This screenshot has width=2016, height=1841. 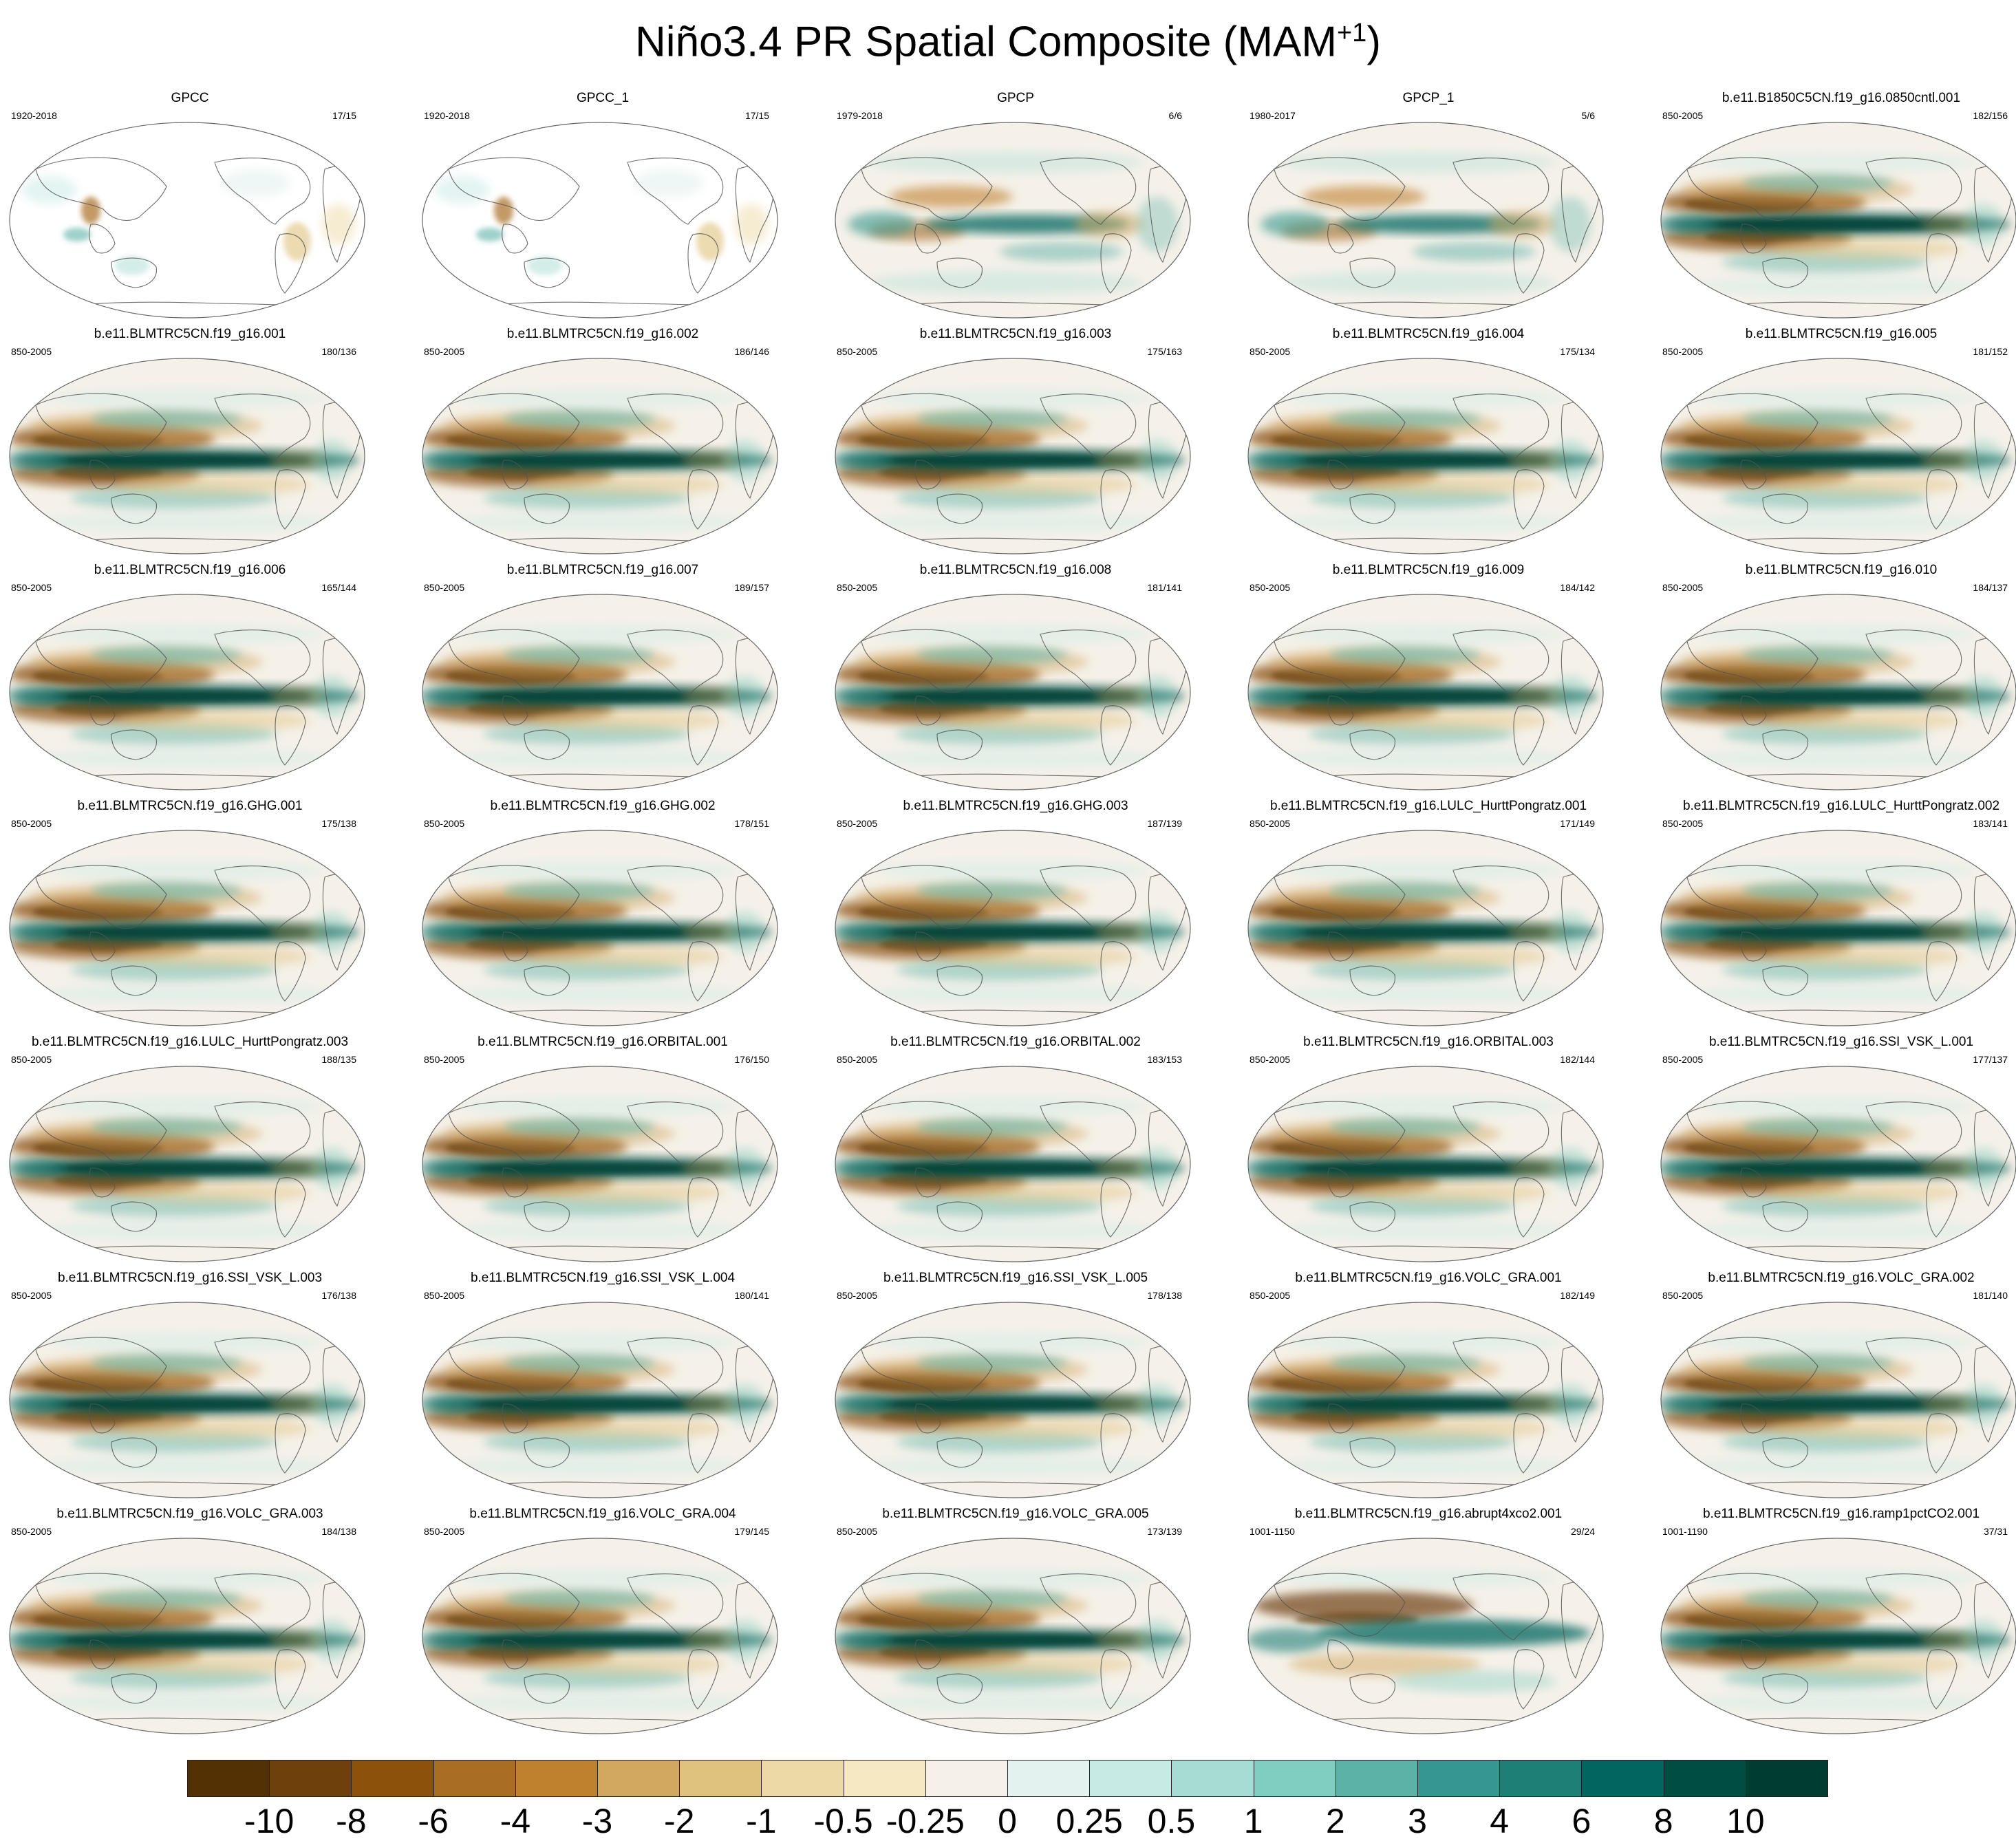 I want to click on panel-title: b.e11.BLMTRC5CN.f19_g16.VOLC_GRA.005, so click(x=1015, y=1514).